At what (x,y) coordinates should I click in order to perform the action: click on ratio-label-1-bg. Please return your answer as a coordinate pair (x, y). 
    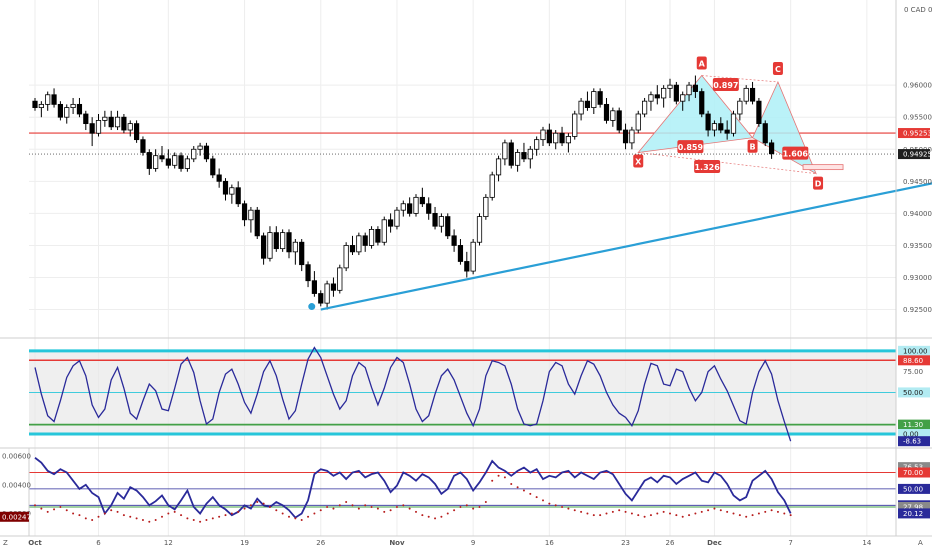
    Looking at the image, I should click on (725, 84).